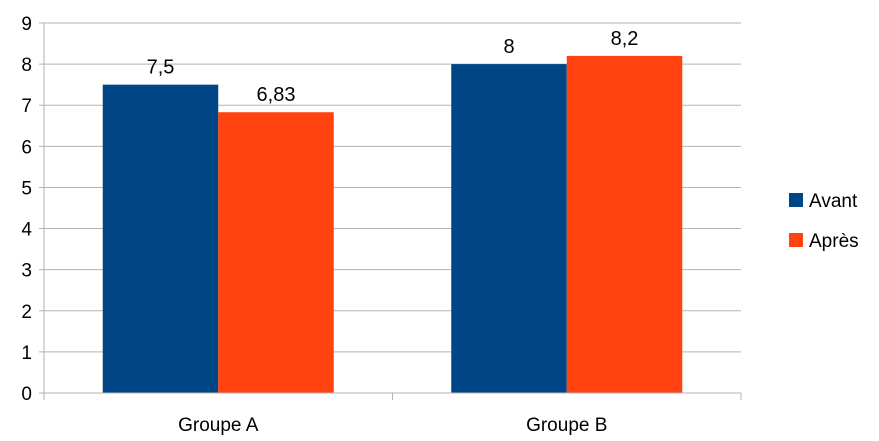 The height and width of the screenshot is (441, 879). Describe the element at coordinates (26, 106) in the screenshot. I see `y-tick-label: 7` at that location.